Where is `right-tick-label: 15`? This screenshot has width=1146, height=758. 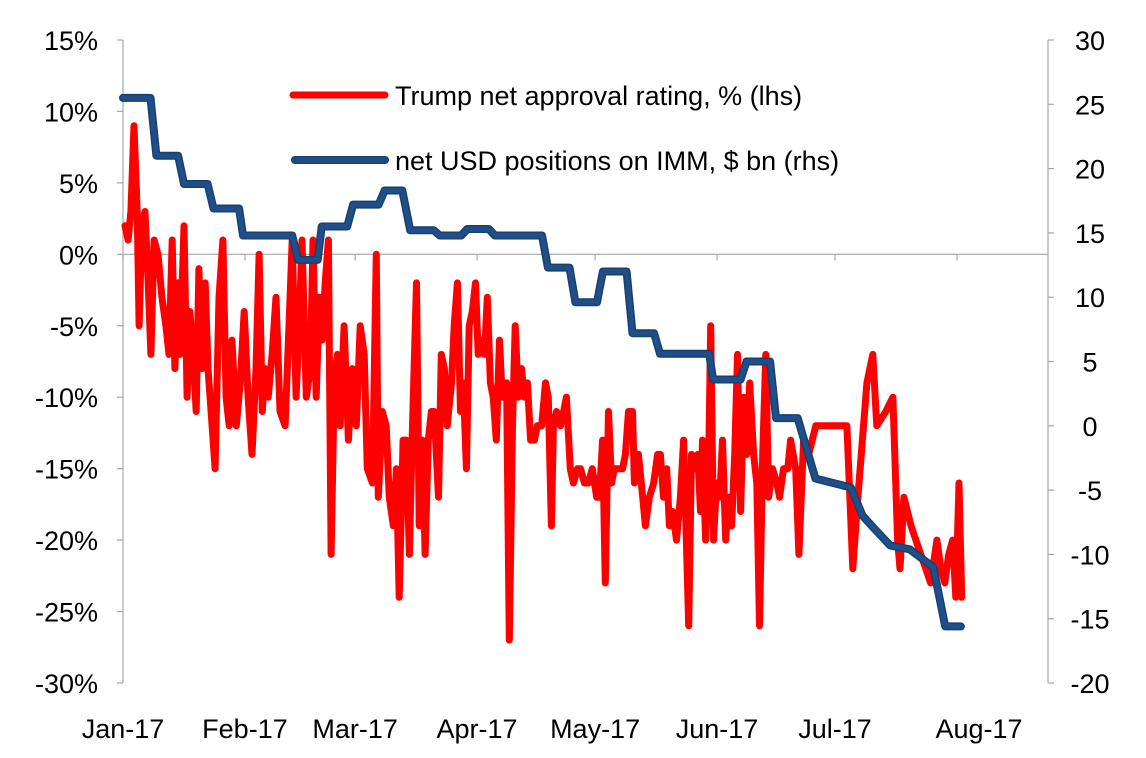 right-tick-label: 15 is located at coordinates (1090, 234).